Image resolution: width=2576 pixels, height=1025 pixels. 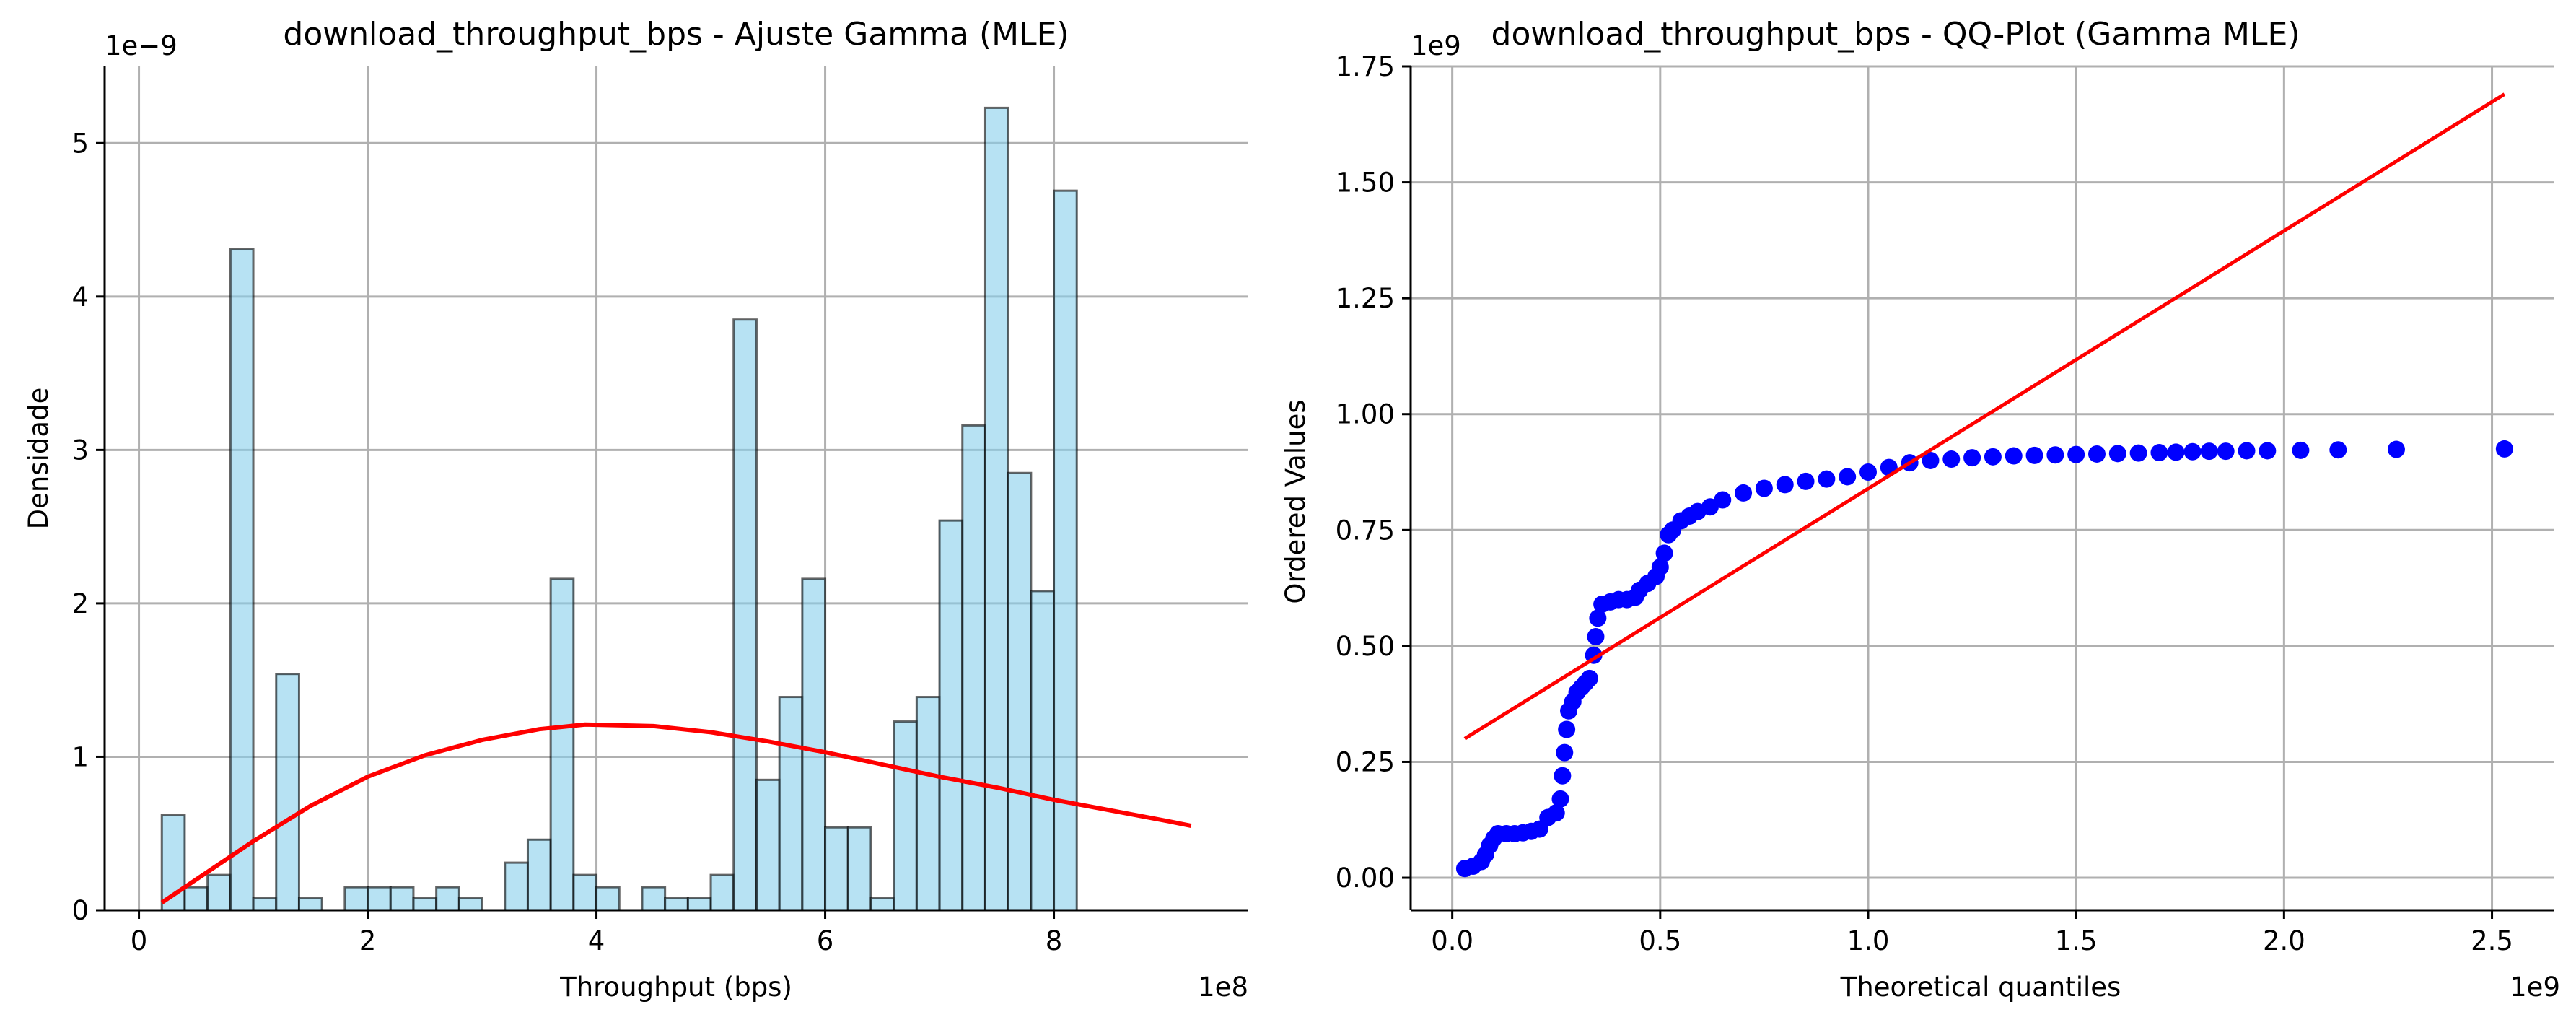 I want to click on y-tick-label: 0.50, so click(x=1365, y=646).